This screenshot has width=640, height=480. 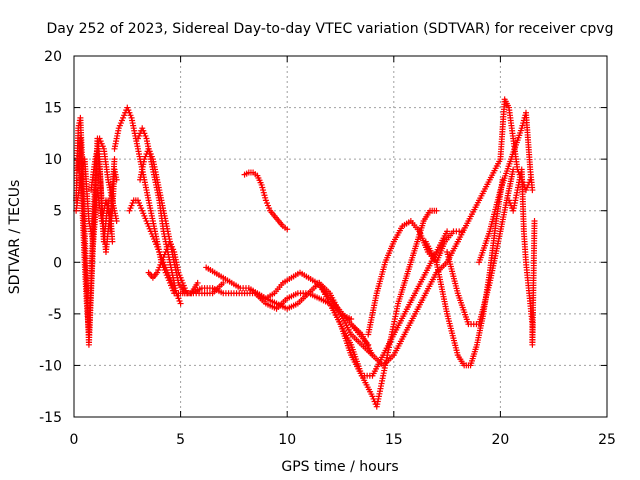 I want to click on y-tick-label: 10, so click(x=53, y=160).